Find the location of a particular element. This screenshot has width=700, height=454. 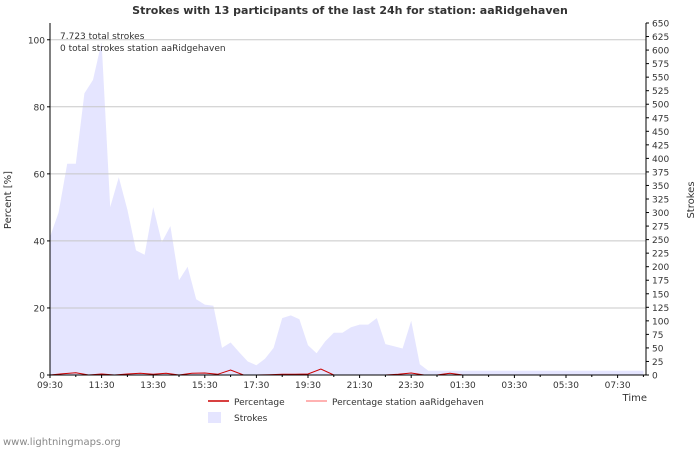

right-tick-label: 0 is located at coordinates (655, 377).